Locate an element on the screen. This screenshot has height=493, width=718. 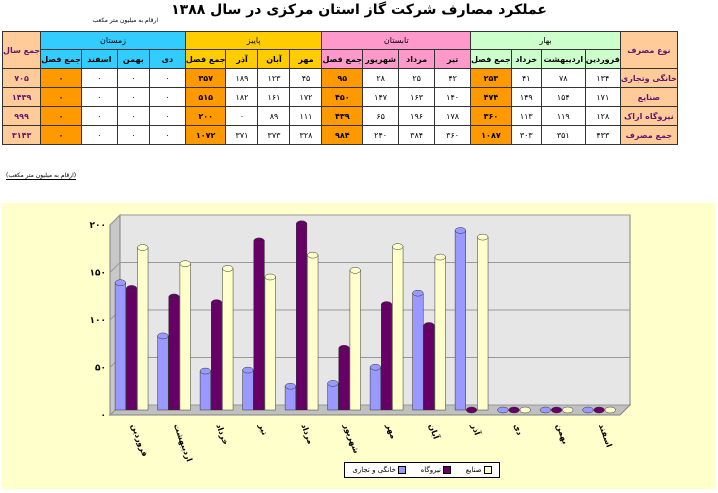
x-tick-label: شهریور is located at coordinates (351, 438).